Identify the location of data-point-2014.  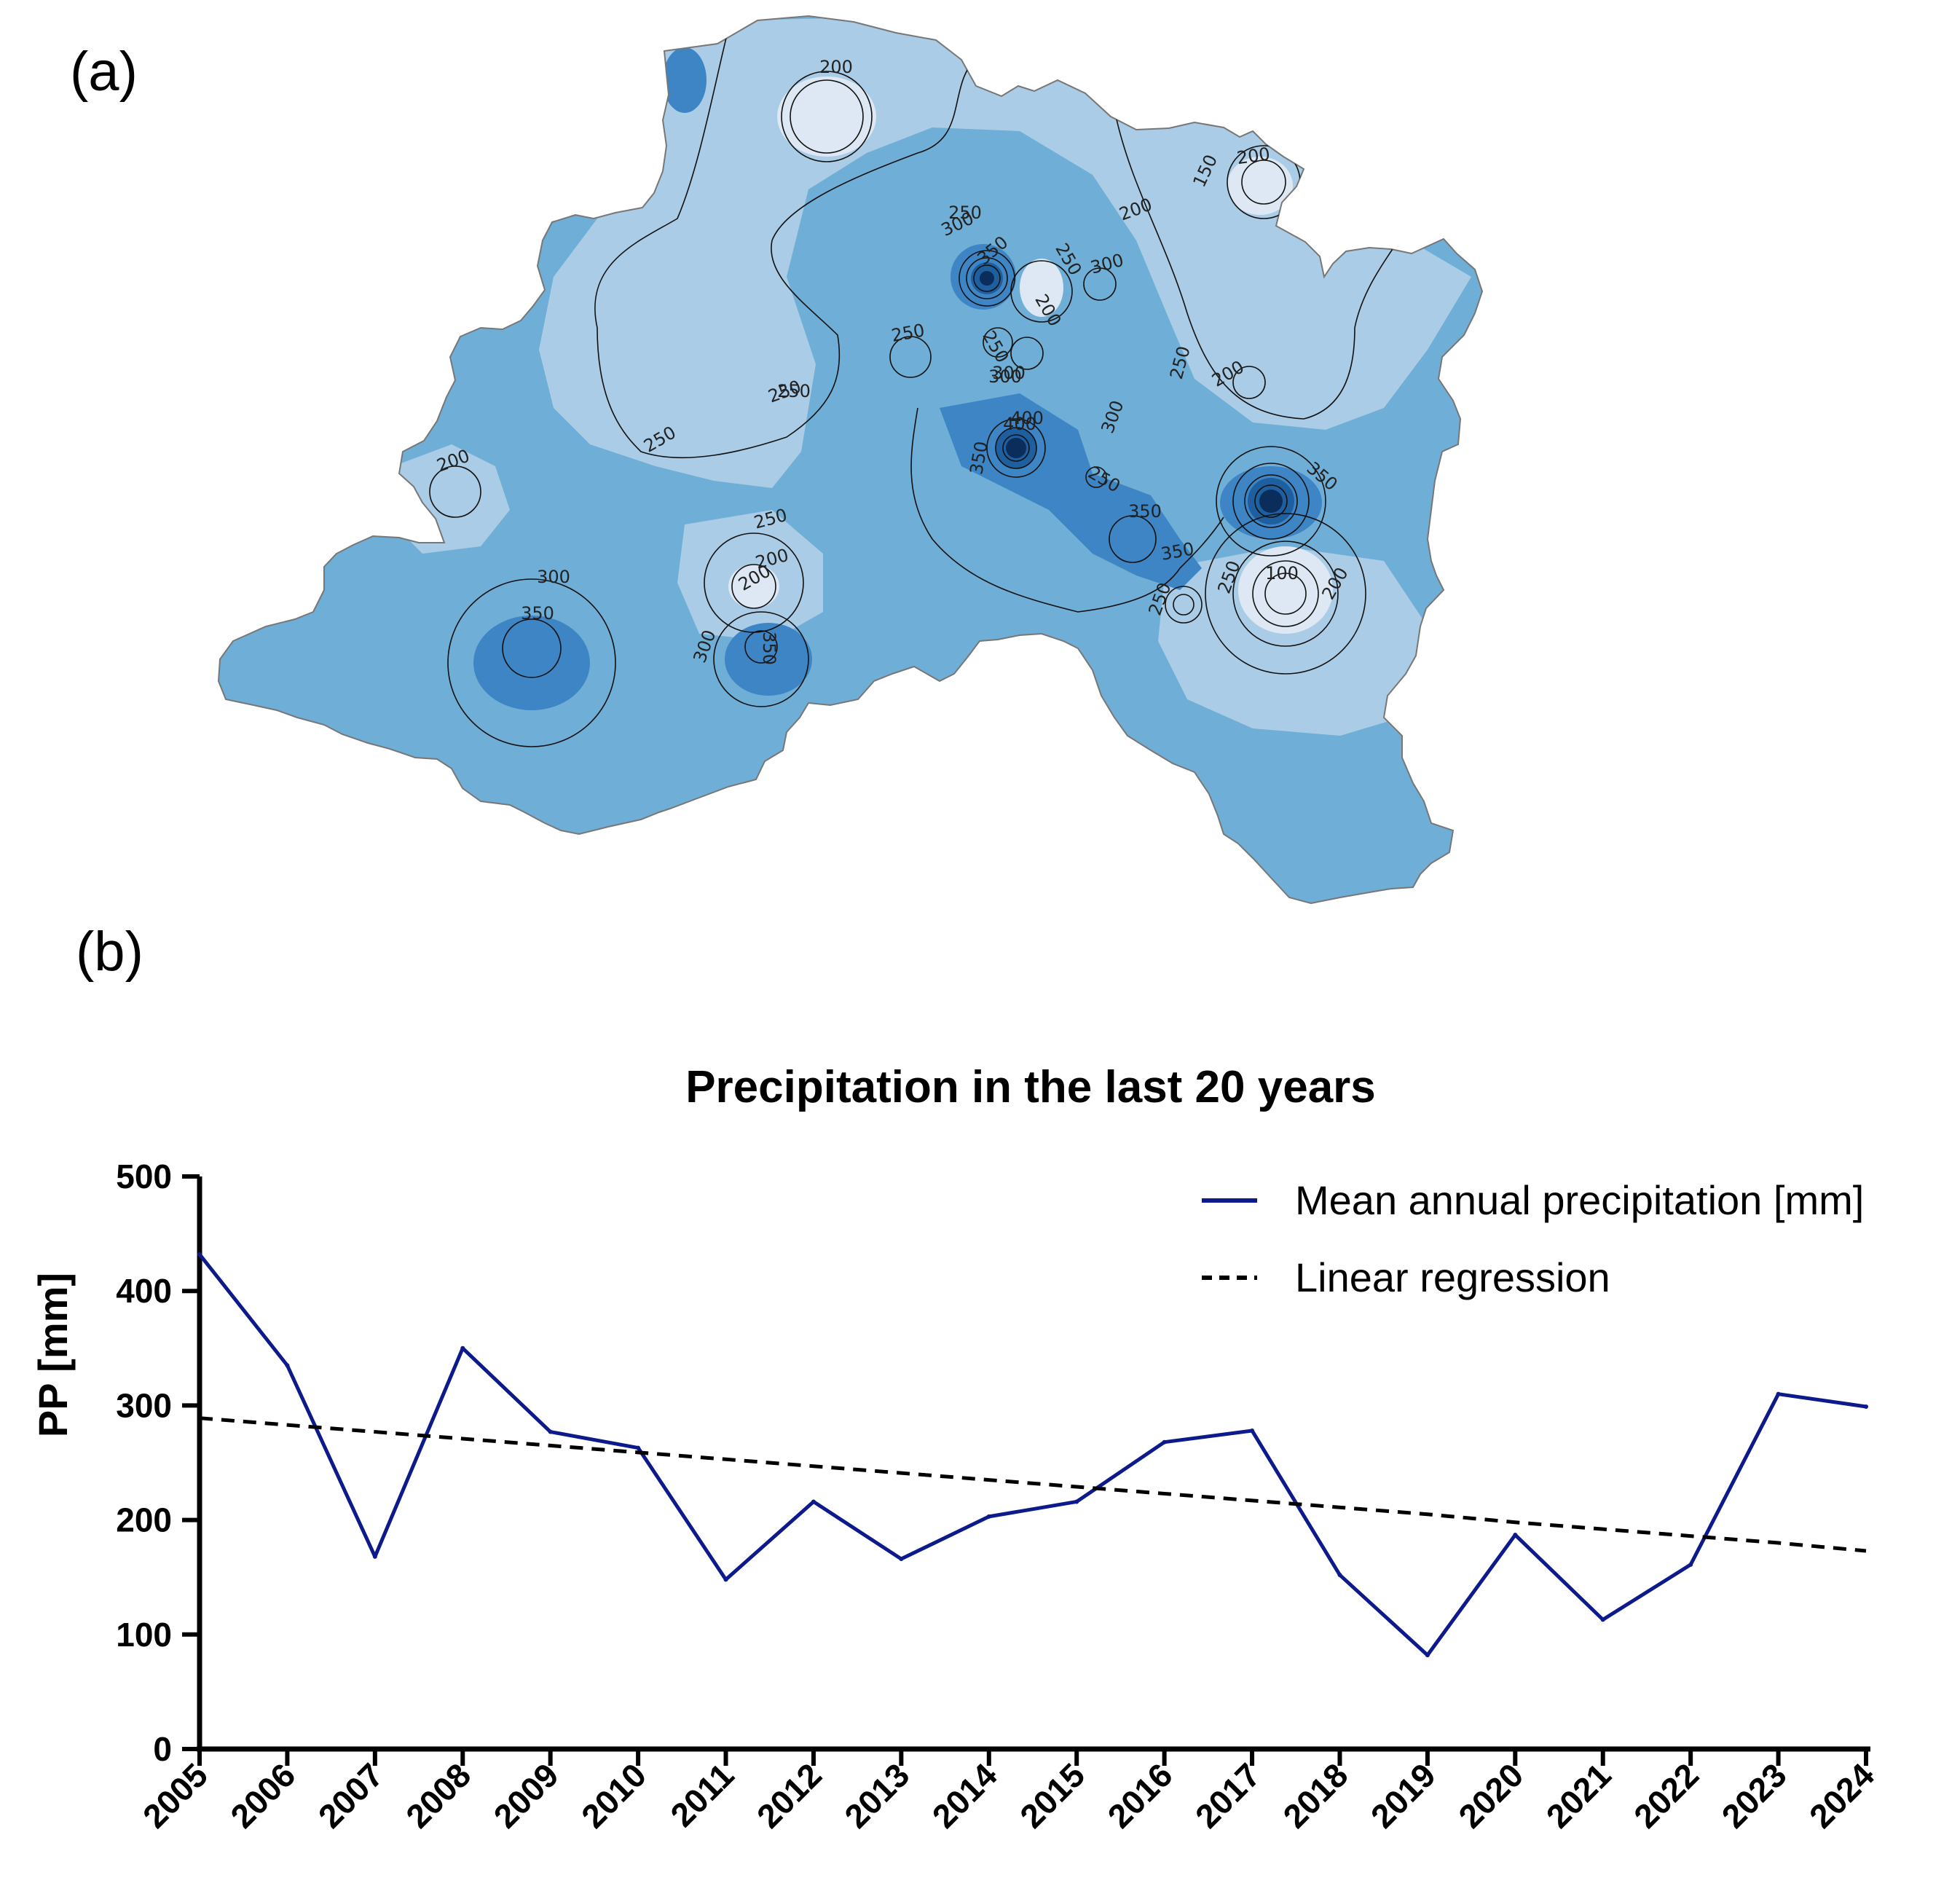
(988, 1516).